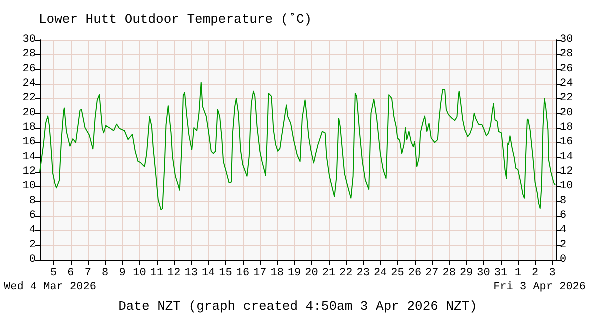 The width and height of the screenshot is (600, 320). Describe the element at coordinates (483, 274) in the screenshot. I see `x-tick-label: 30` at that location.